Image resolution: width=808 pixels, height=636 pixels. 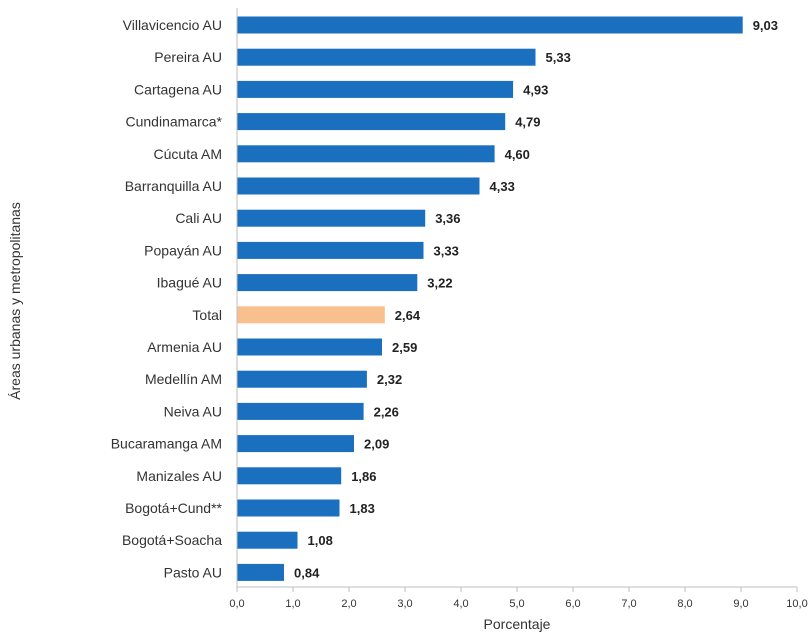 What do you see at coordinates (193, 411) in the screenshot?
I see `category-label: Neiva AU` at bounding box center [193, 411].